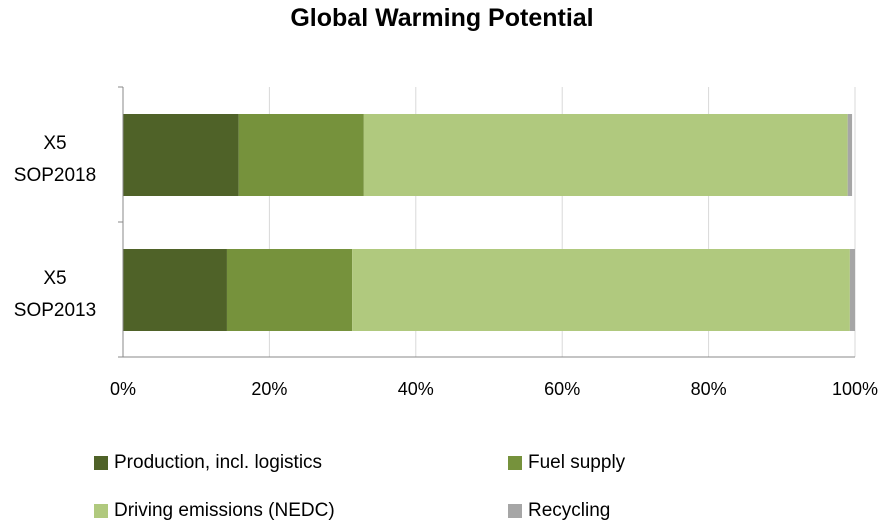 This screenshot has width=884, height=526. Describe the element at coordinates (709, 389) in the screenshot. I see `x-tick-label: 80%` at that location.